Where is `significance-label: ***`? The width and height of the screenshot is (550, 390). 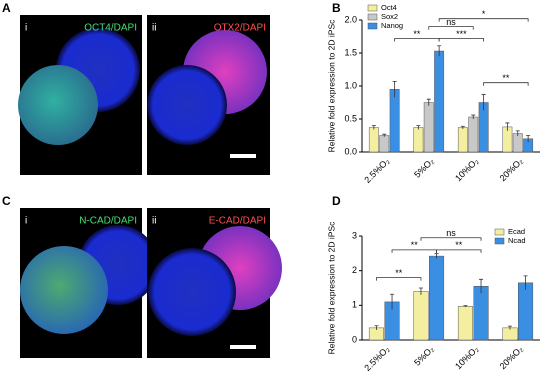
significance-label: *** is located at coordinates (461, 34).